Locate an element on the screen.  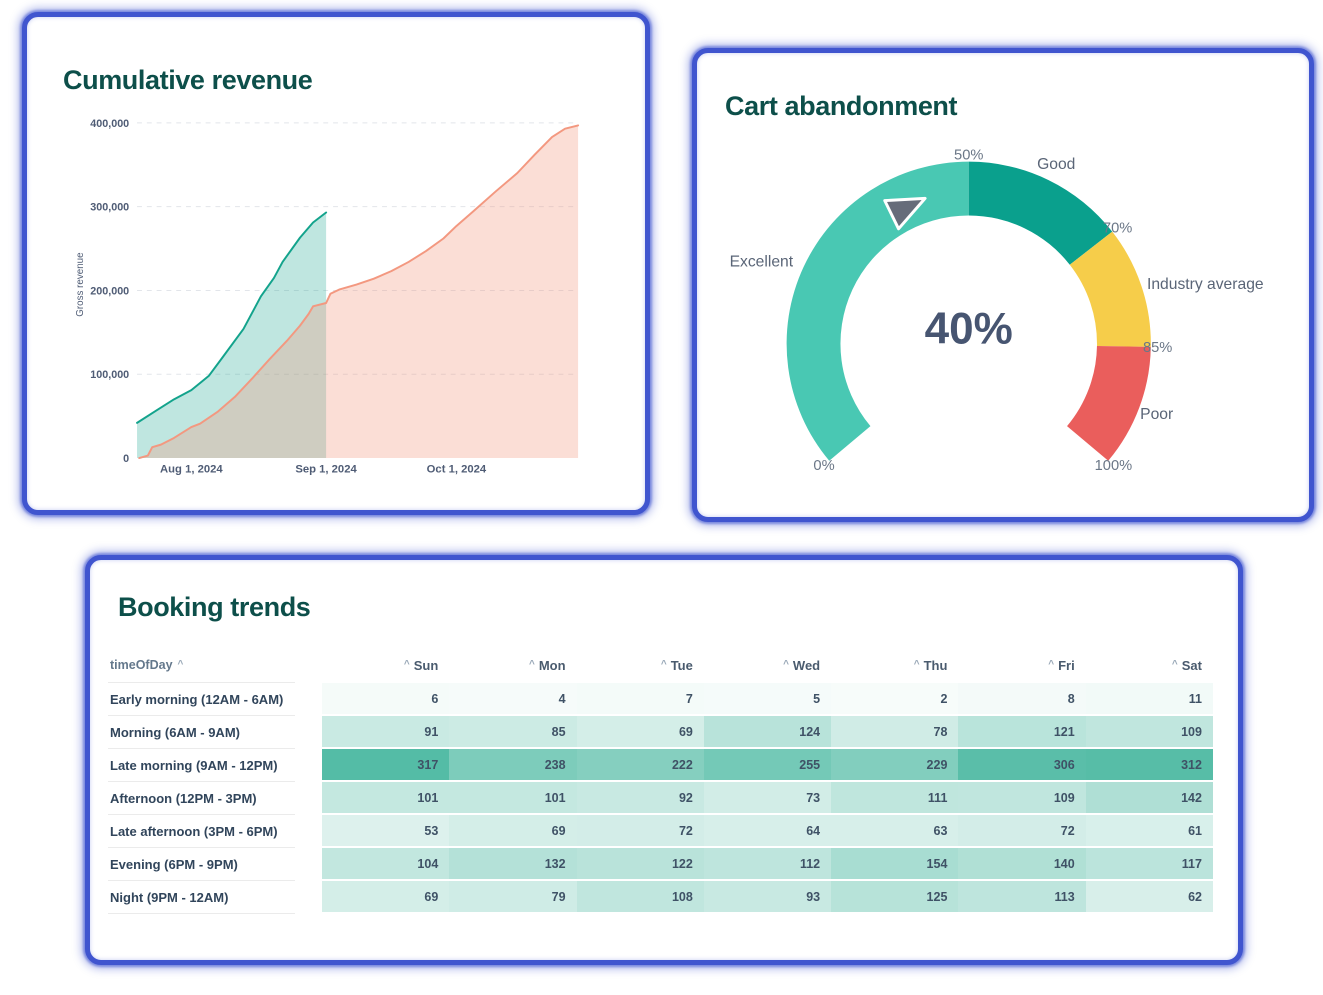
heatmap-cell: 132 is located at coordinates (513, 864).